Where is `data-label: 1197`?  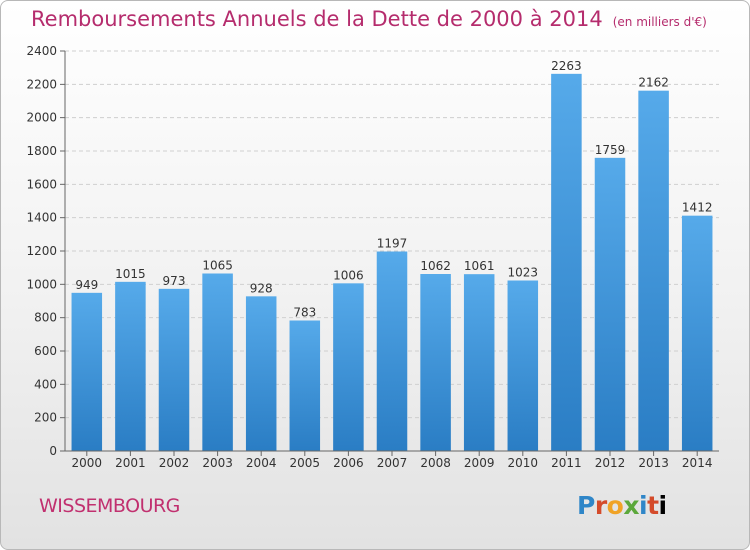 data-label: 1197 is located at coordinates (392, 244).